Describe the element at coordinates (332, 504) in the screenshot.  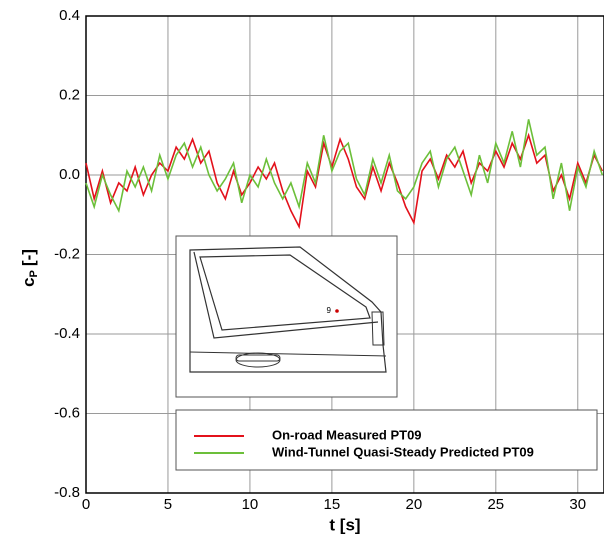
I see `x-tick-label: 15` at that location.